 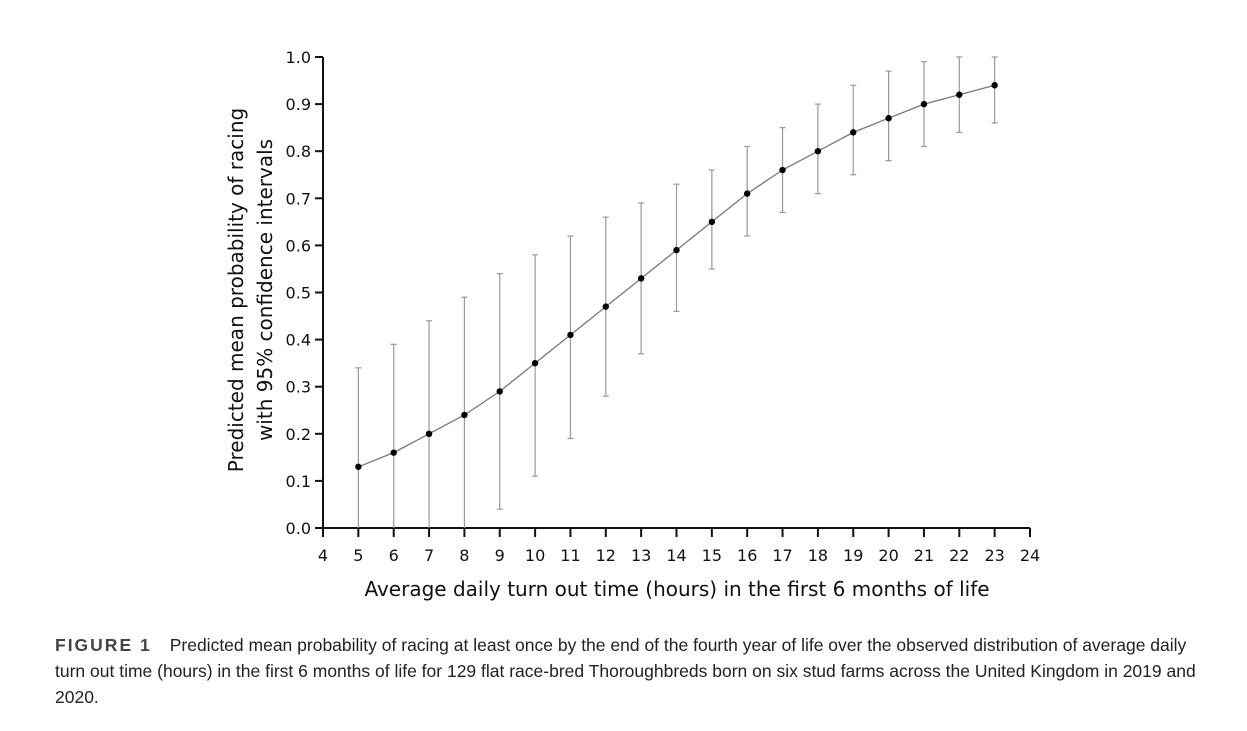 What do you see at coordinates (358, 555) in the screenshot?
I see `x-tick-label: 5` at bounding box center [358, 555].